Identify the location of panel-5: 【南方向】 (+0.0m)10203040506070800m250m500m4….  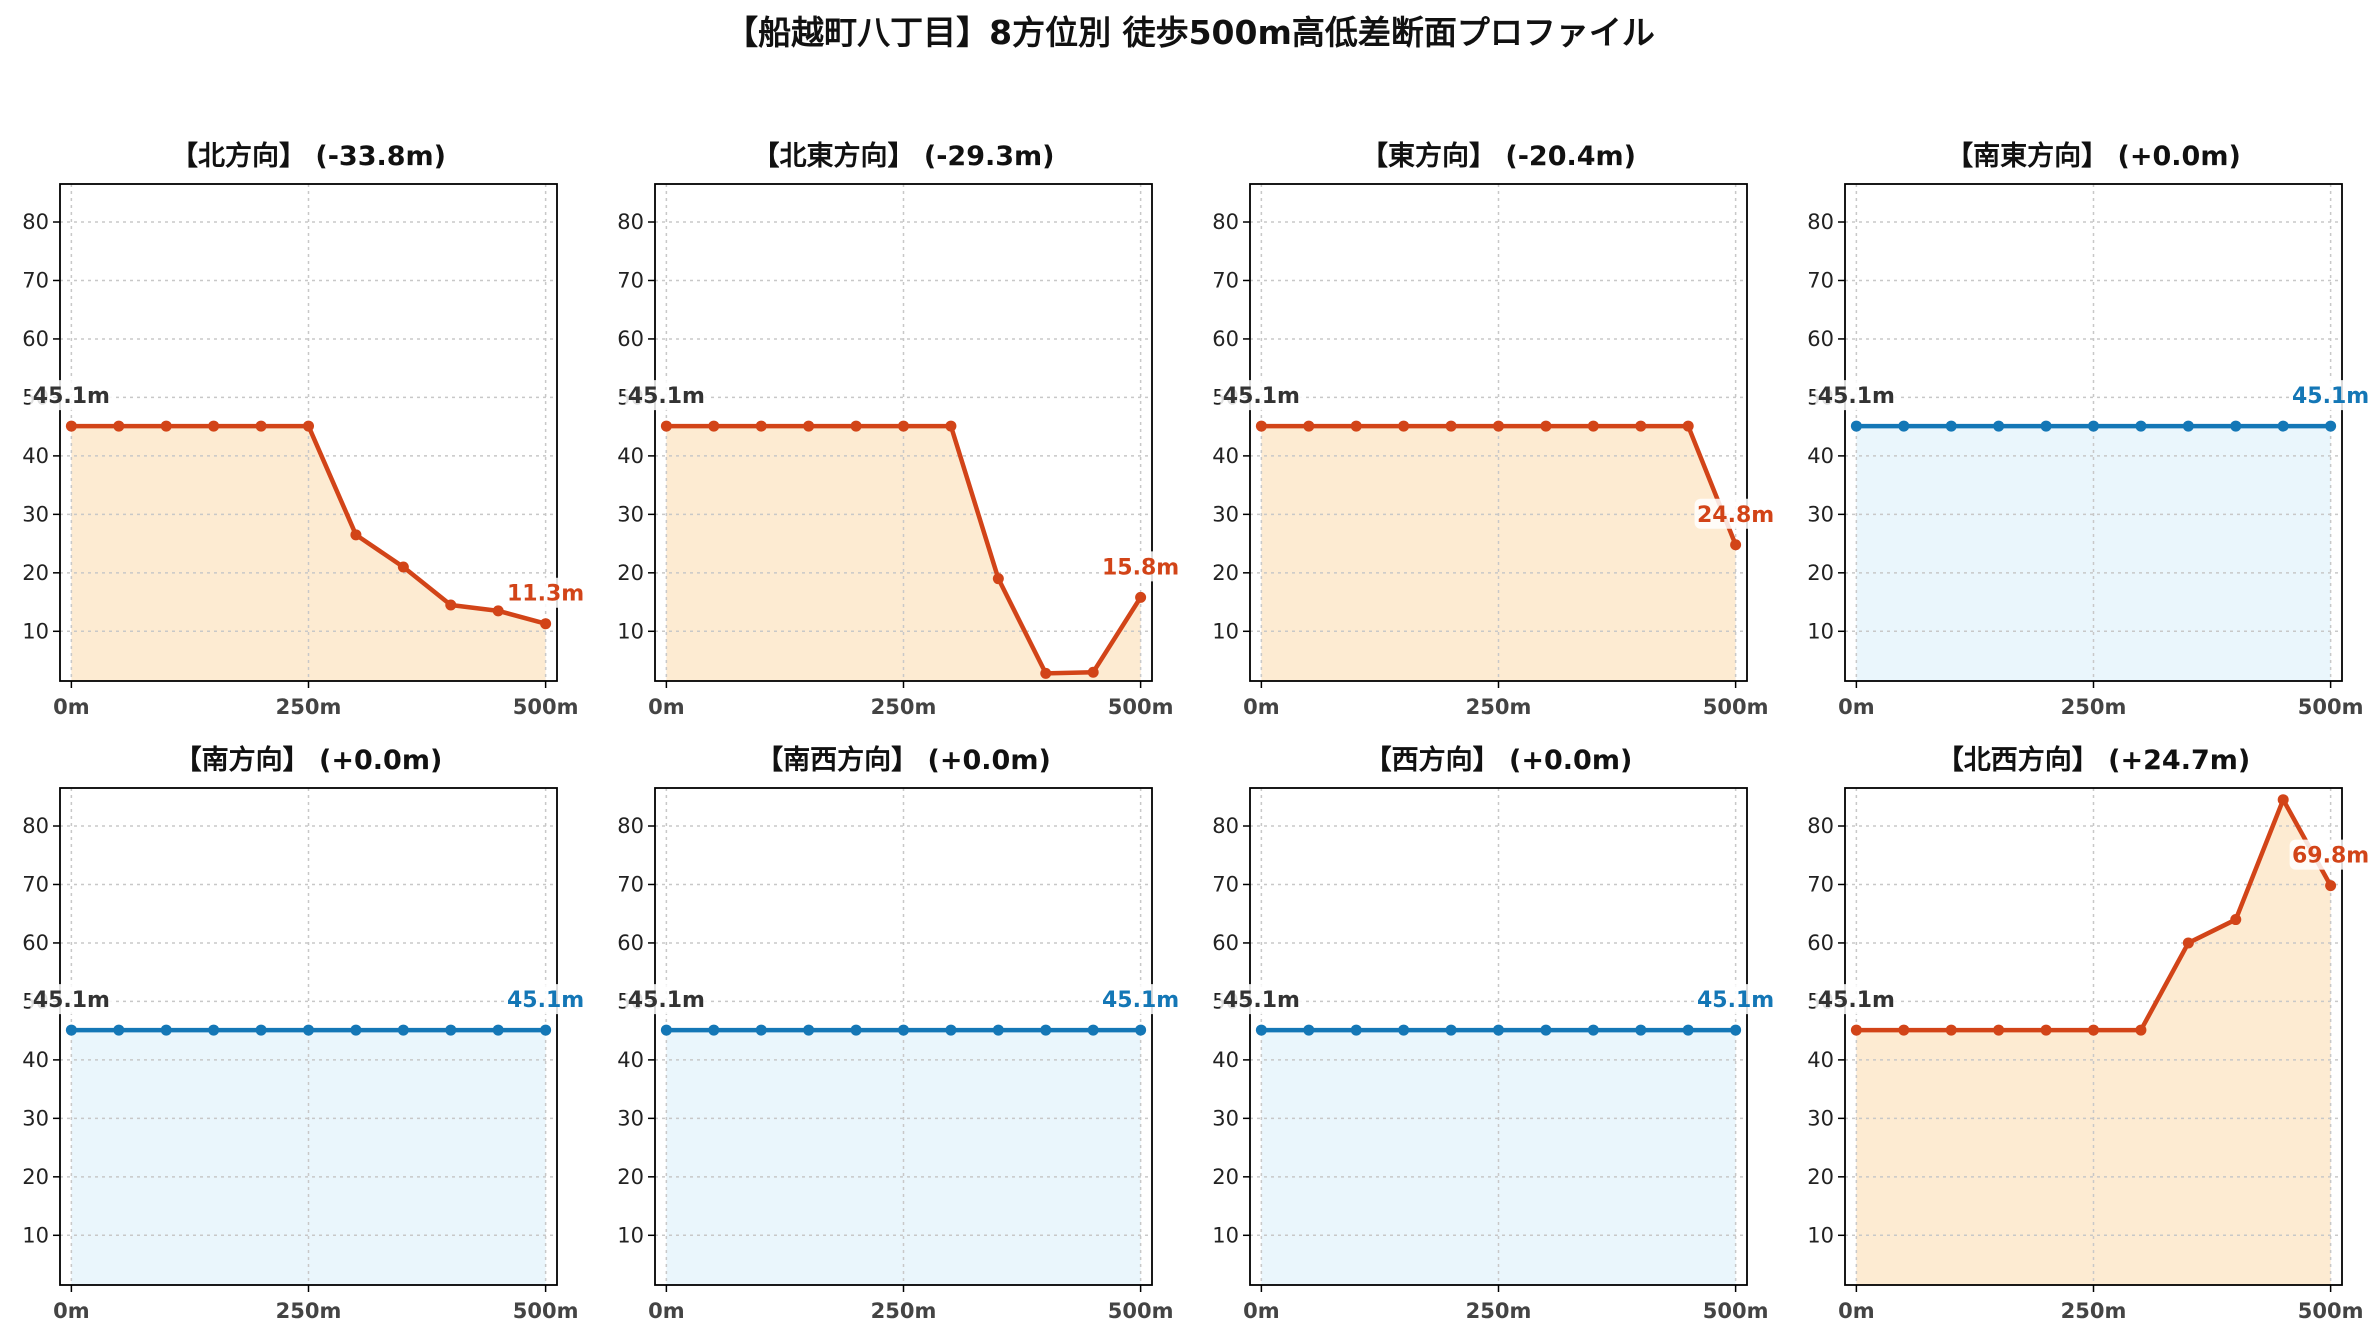
(304, 1033).